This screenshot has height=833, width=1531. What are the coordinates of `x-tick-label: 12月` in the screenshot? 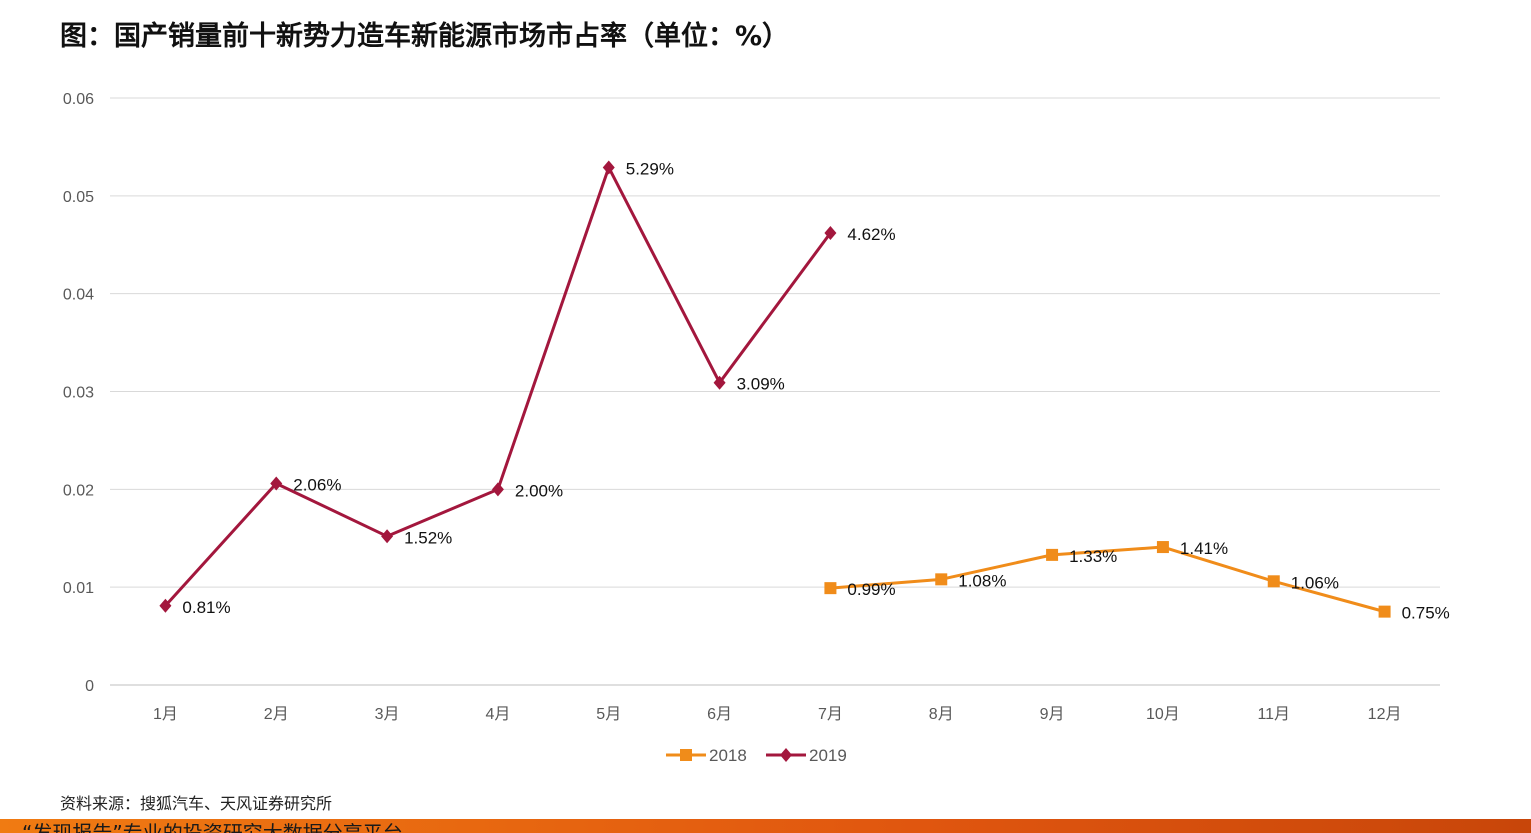 It's located at (1385, 714).